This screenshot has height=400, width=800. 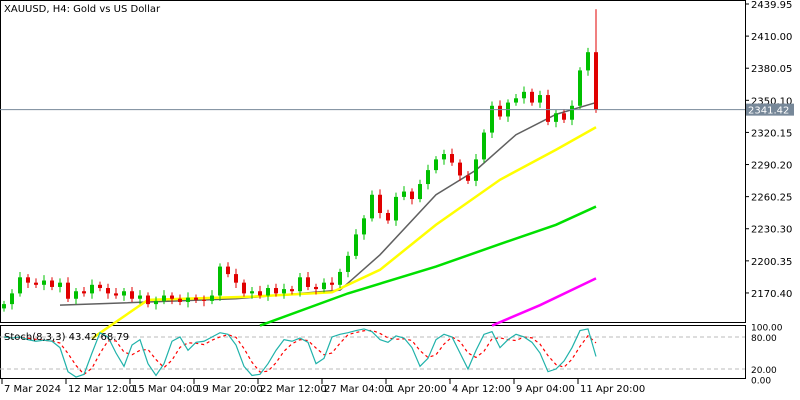 I want to click on x-tick-label: 7 Mar 2024, so click(x=32, y=389).